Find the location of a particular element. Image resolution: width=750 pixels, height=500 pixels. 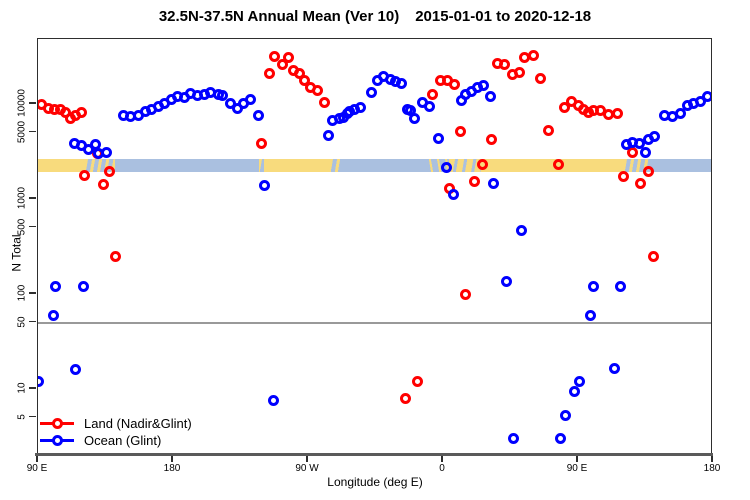

legend-label: Ocean (Glint) is located at coordinates (123, 440).